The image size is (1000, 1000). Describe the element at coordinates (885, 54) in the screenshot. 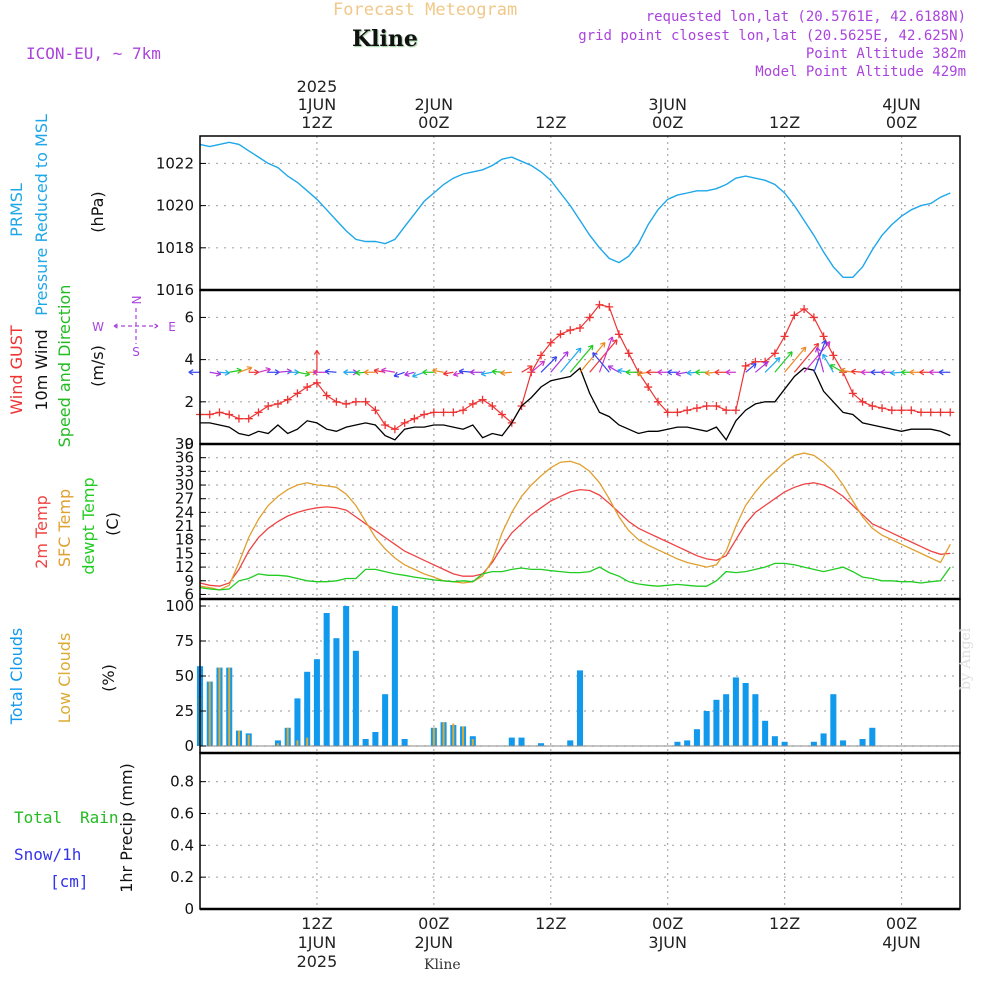

I see `point-altitude: Point Altitude 382m` at that location.